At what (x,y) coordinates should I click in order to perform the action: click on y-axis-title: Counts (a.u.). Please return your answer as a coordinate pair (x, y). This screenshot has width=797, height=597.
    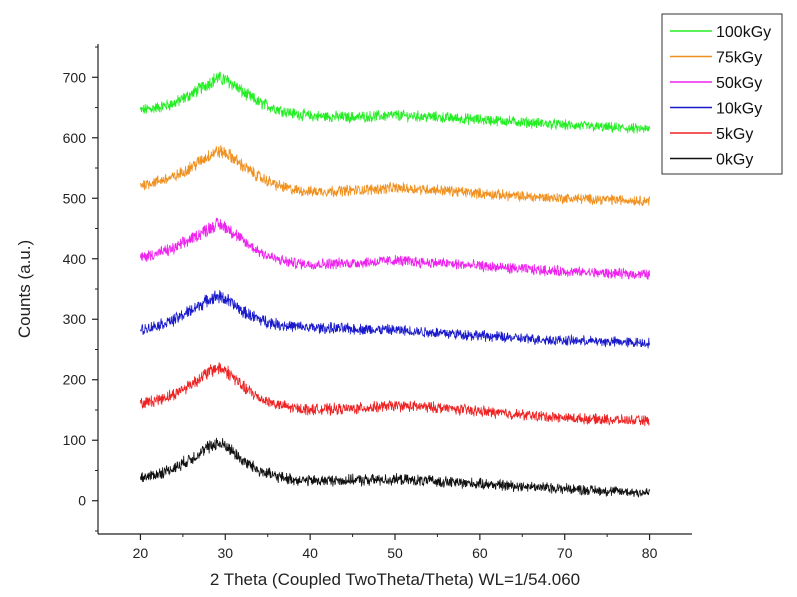
    Looking at the image, I should click on (24, 289).